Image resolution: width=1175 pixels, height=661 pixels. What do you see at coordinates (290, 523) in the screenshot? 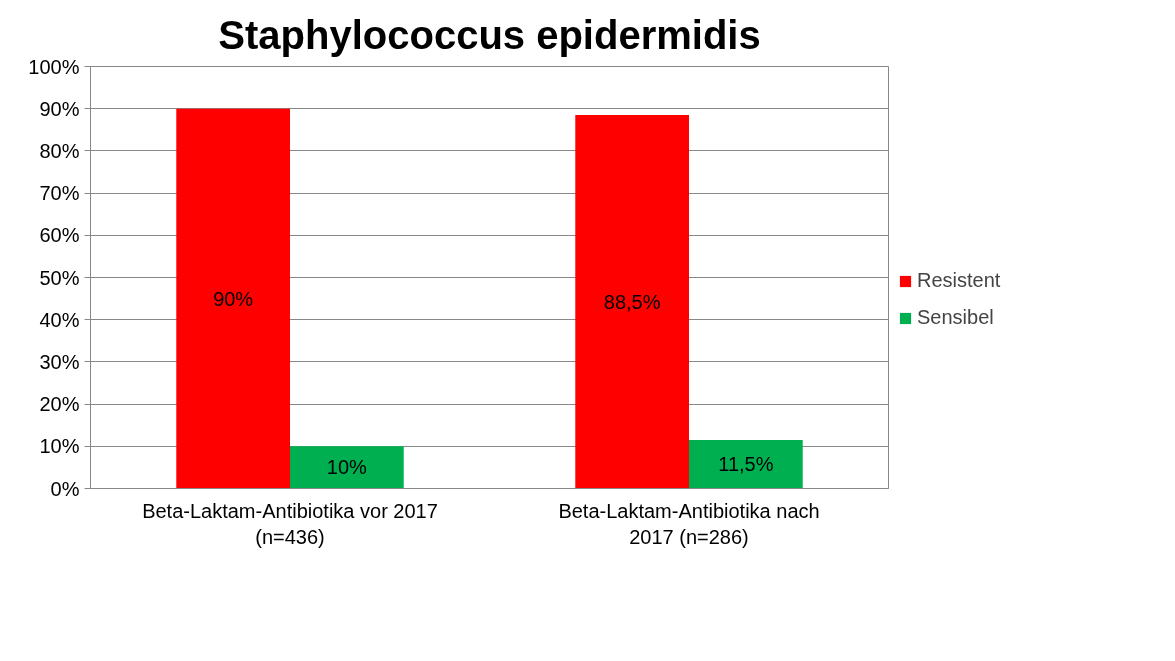
I see `x-tick-label: Beta-Laktam-Antibiotika vor 2017 (n=436)` at bounding box center [290, 523].